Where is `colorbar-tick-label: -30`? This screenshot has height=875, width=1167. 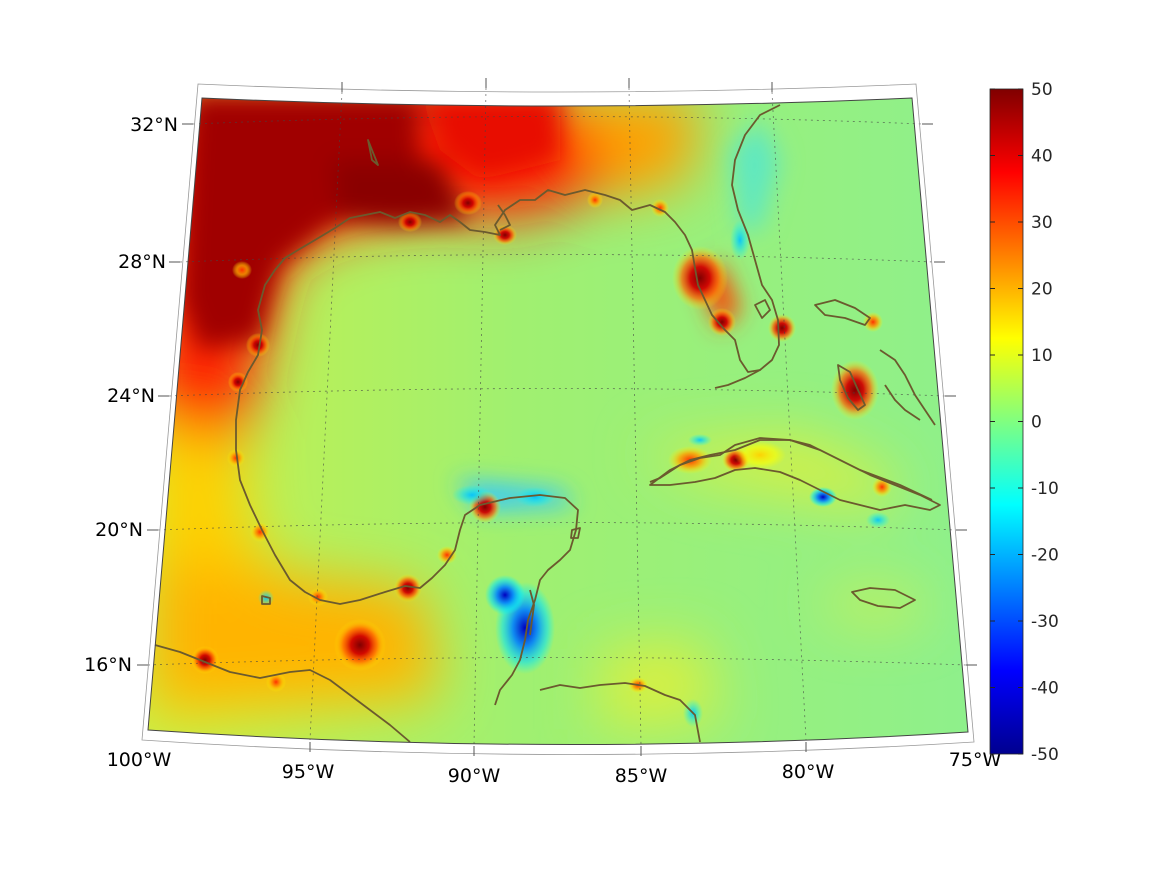
colorbar-tick-label: -30 is located at coordinates (1045, 622).